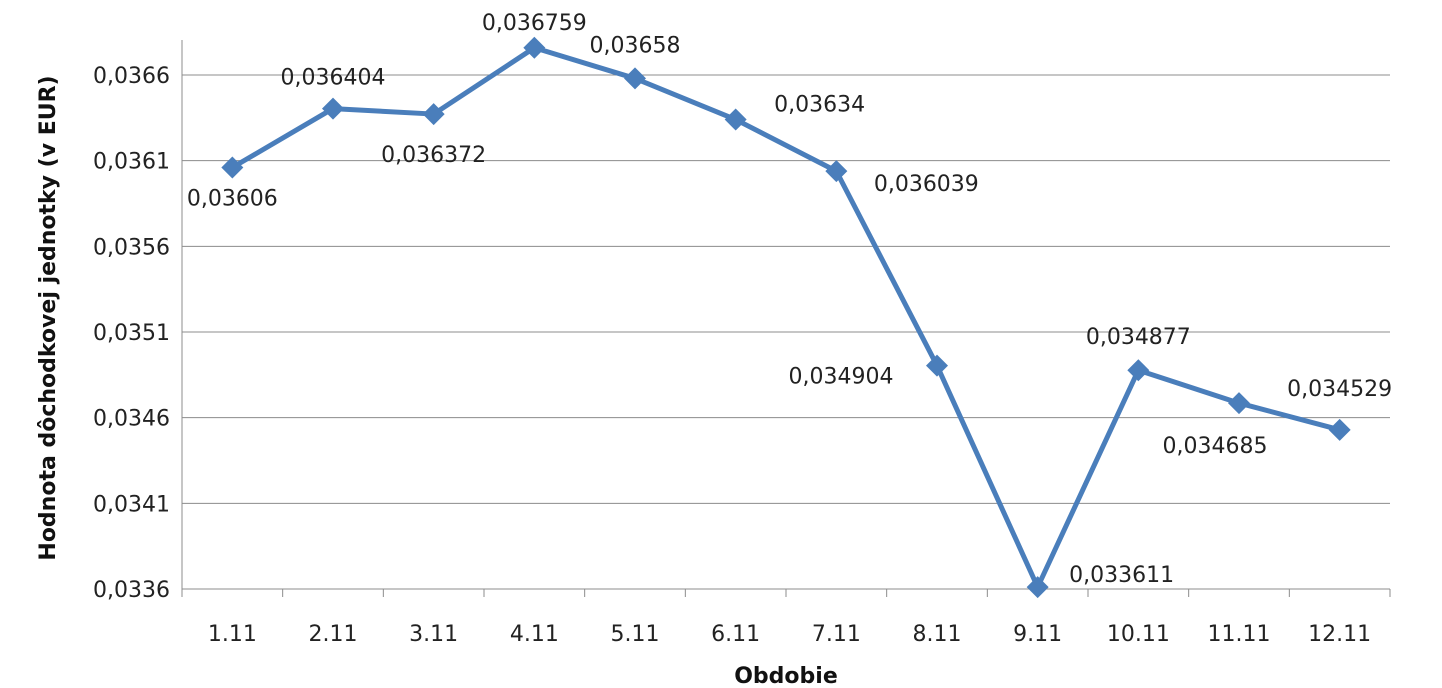 This screenshot has width=1442, height=688. I want to click on data-label: 0,03606, so click(232, 199).